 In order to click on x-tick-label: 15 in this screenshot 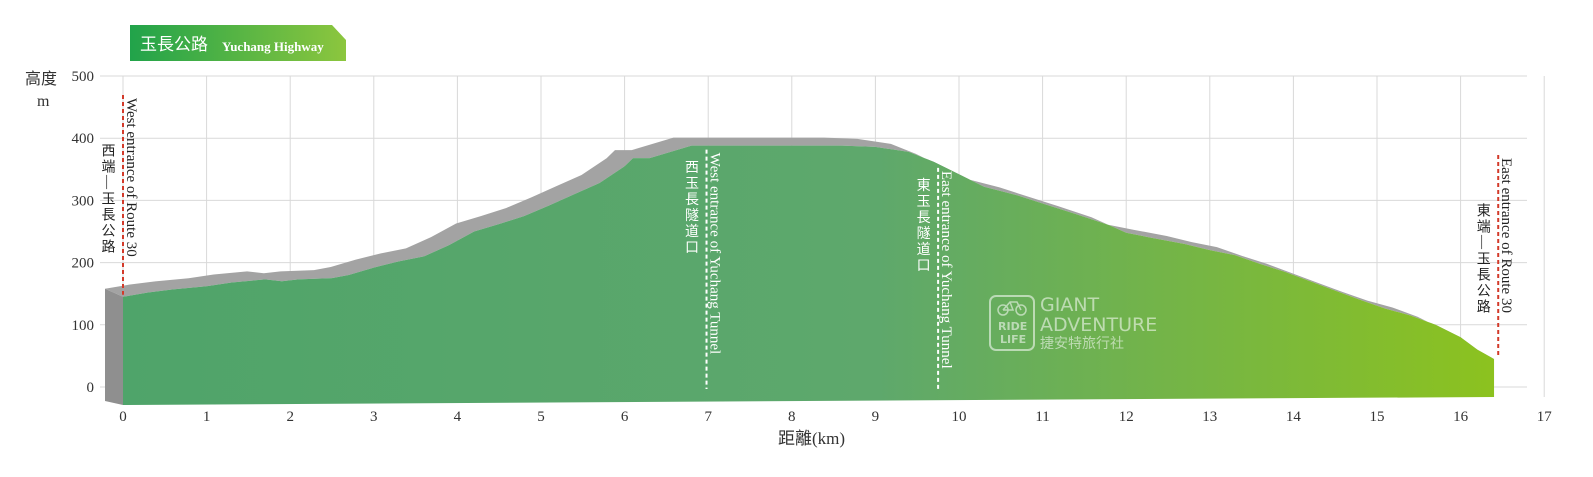, I will do `click(1377, 417)`.